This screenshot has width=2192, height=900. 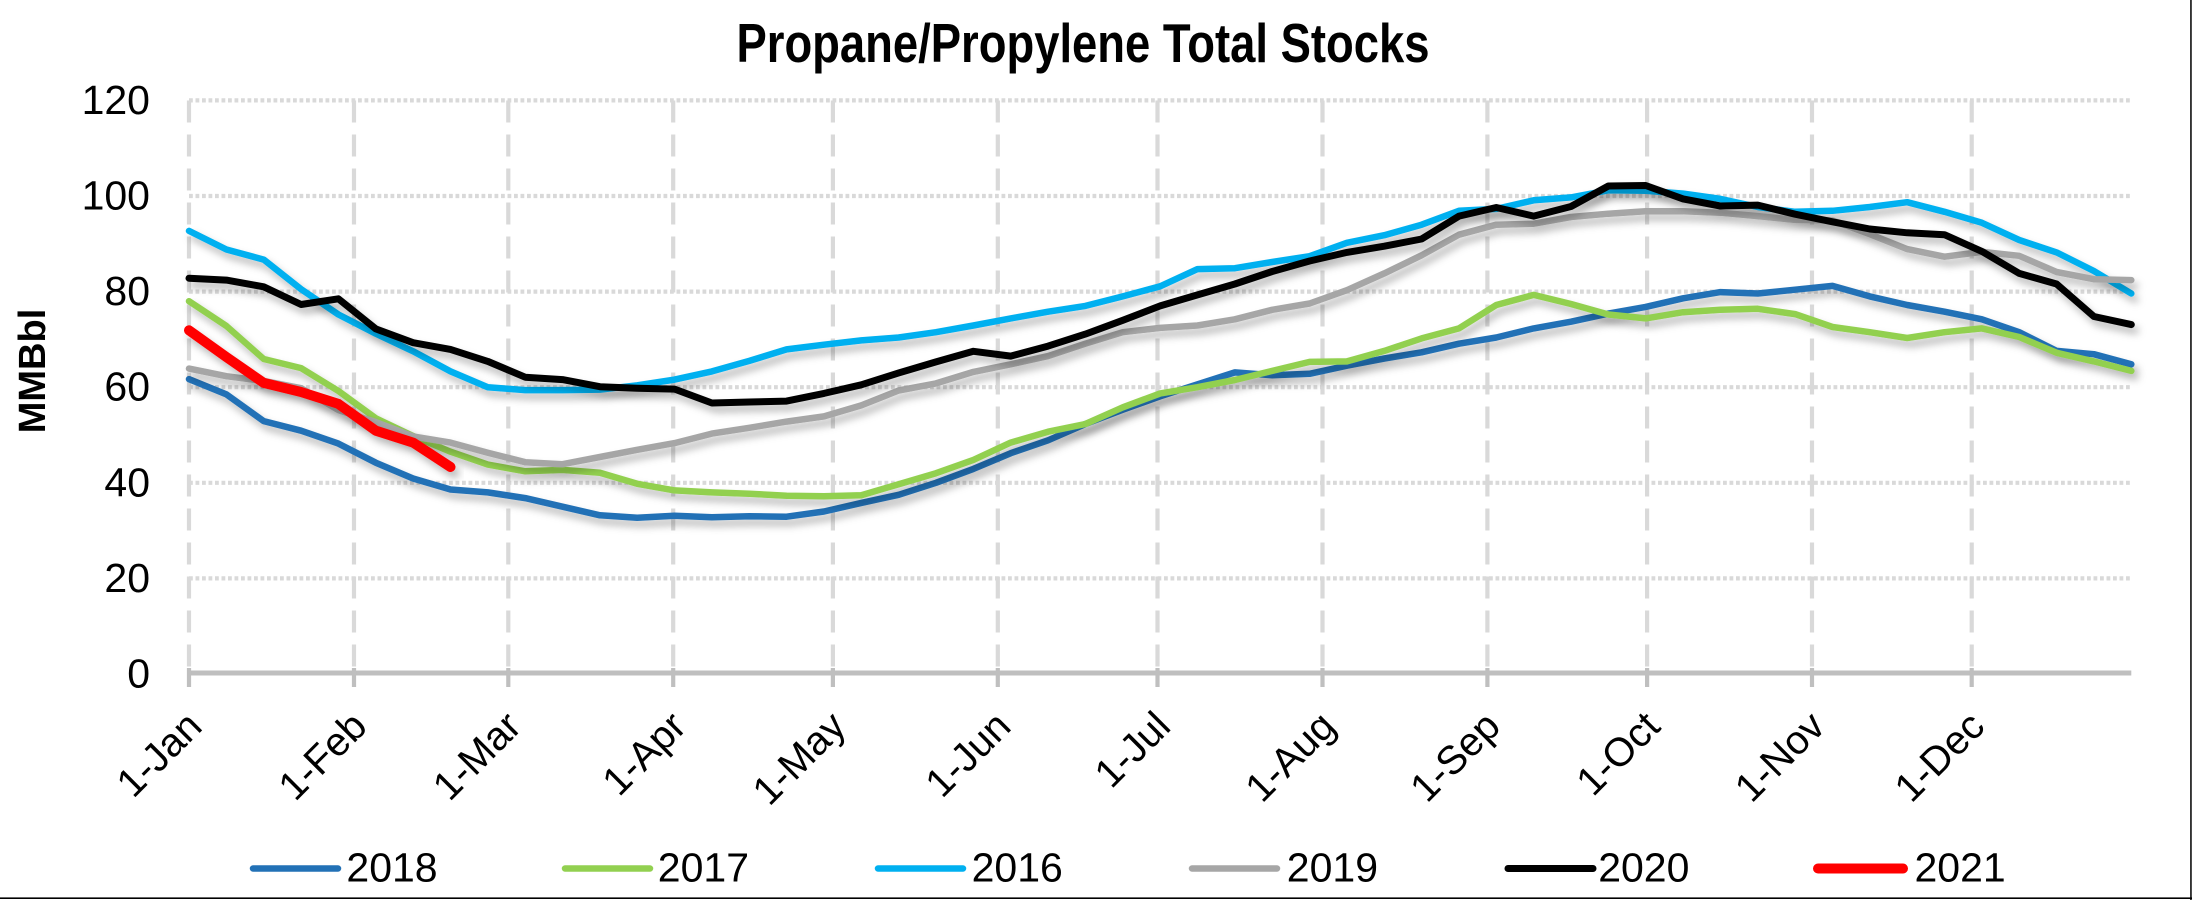 What do you see at coordinates (127, 387) in the screenshot?
I see `svg-text: 60` at bounding box center [127, 387].